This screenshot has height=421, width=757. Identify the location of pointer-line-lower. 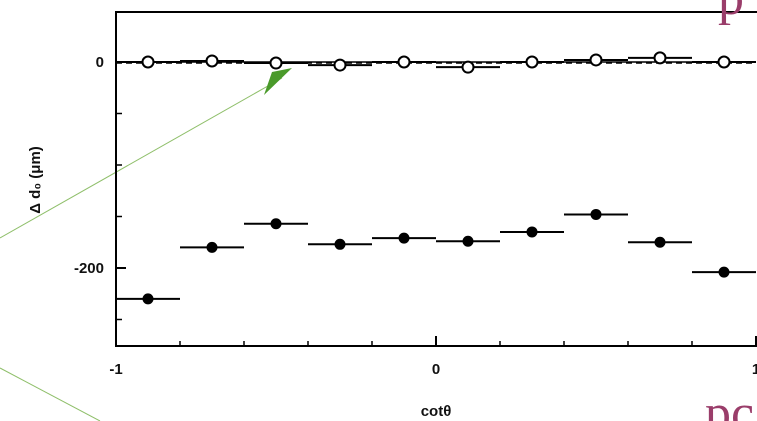
(50, 394).